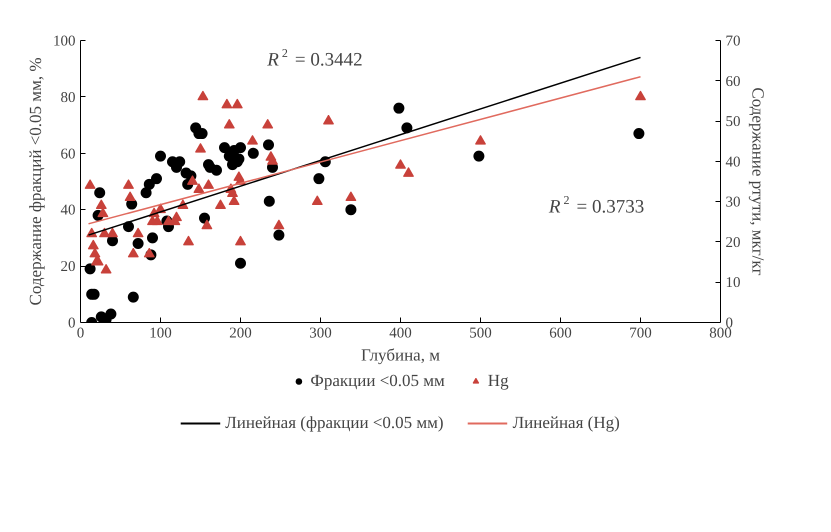  I want to click on y2-tick-label: 70, so click(733, 42).